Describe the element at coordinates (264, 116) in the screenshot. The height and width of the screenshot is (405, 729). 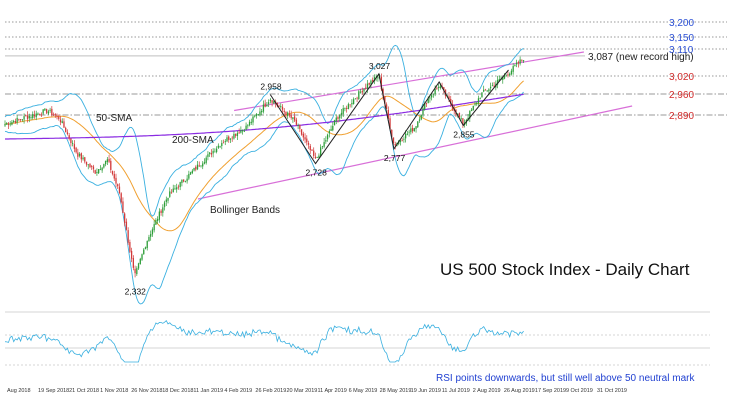
I see `sma200-line` at that location.